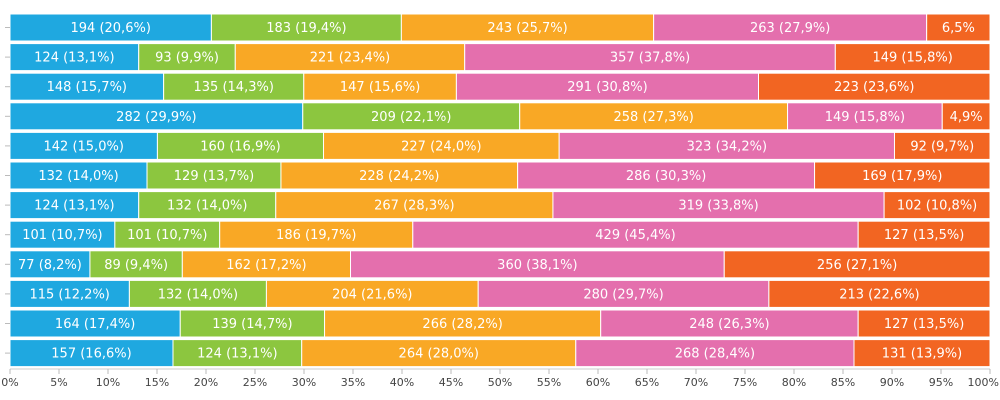  What do you see at coordinates (941, 382) in the screenshot?
I see `x-tick-label: 95%` at bounding box center [941, 382].